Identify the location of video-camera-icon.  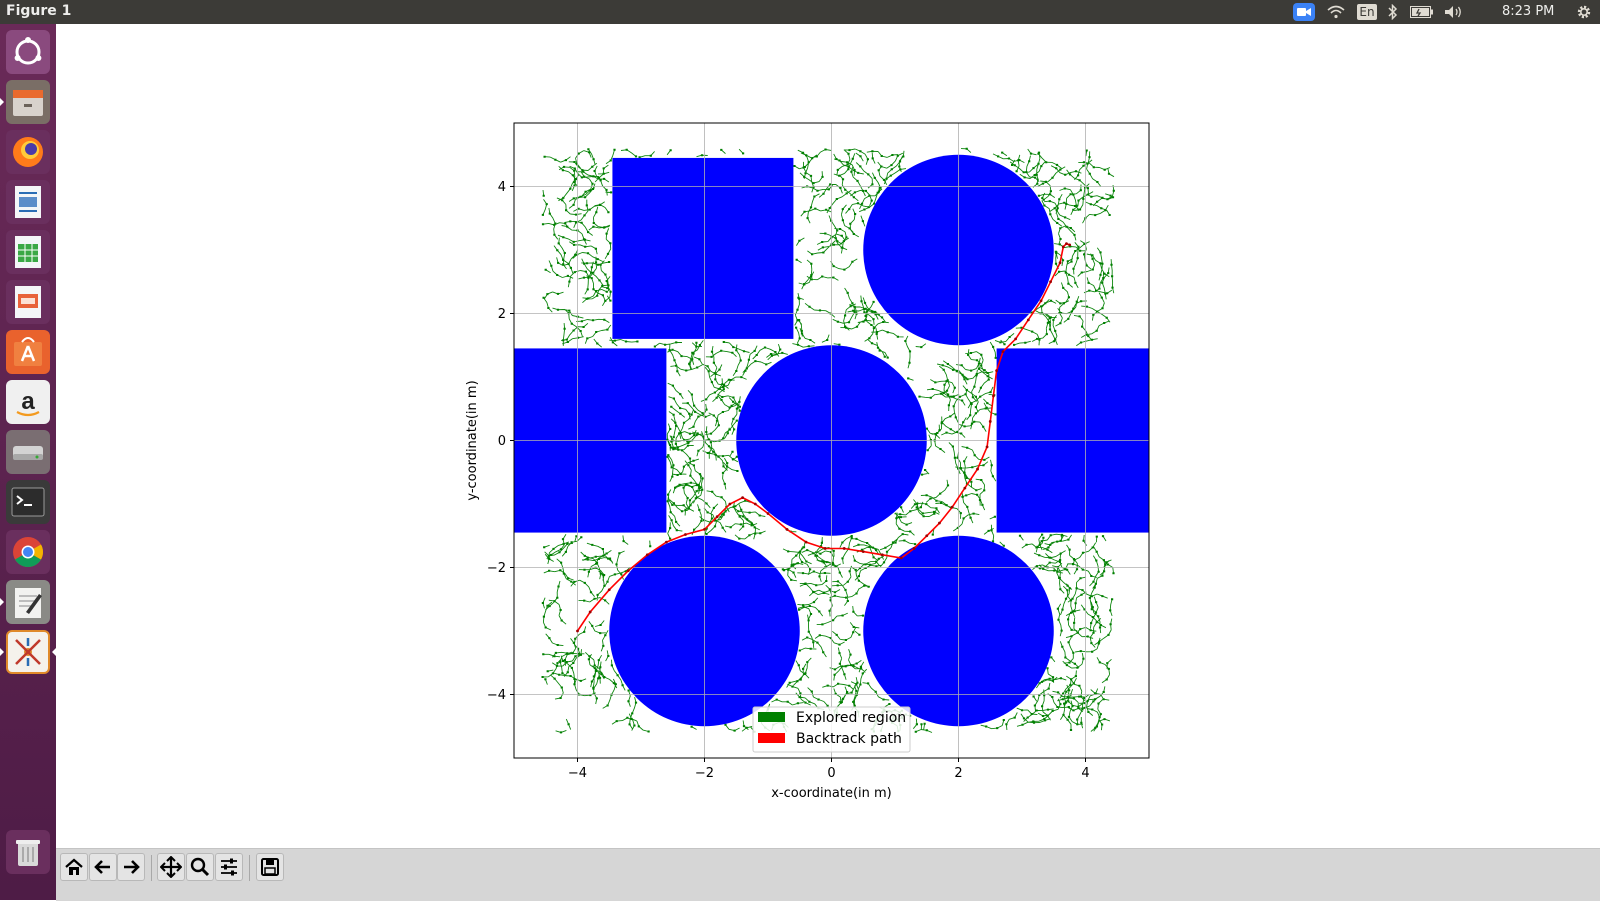
(1304, 12).